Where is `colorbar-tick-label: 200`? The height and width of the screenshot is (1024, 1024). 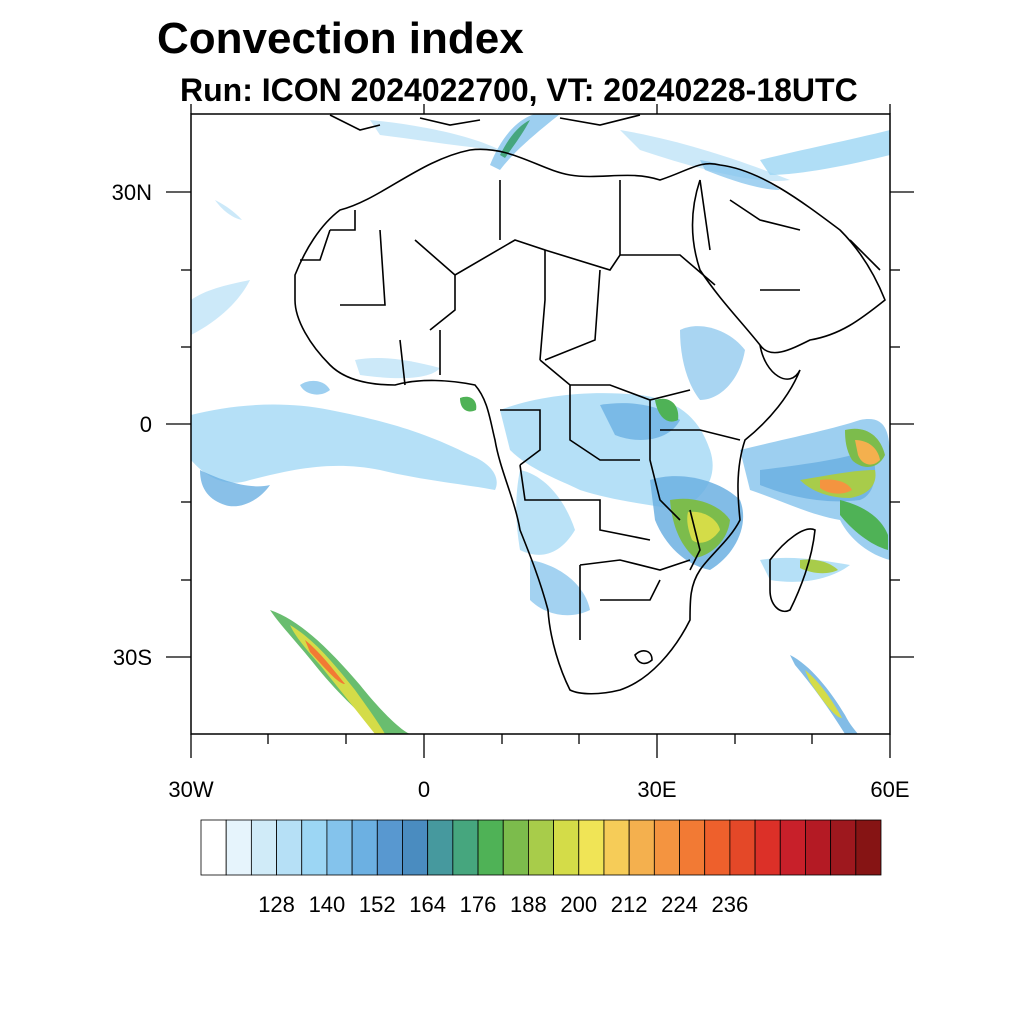
colorbar-tick-label: 200 is located at coordinates (578, 904).